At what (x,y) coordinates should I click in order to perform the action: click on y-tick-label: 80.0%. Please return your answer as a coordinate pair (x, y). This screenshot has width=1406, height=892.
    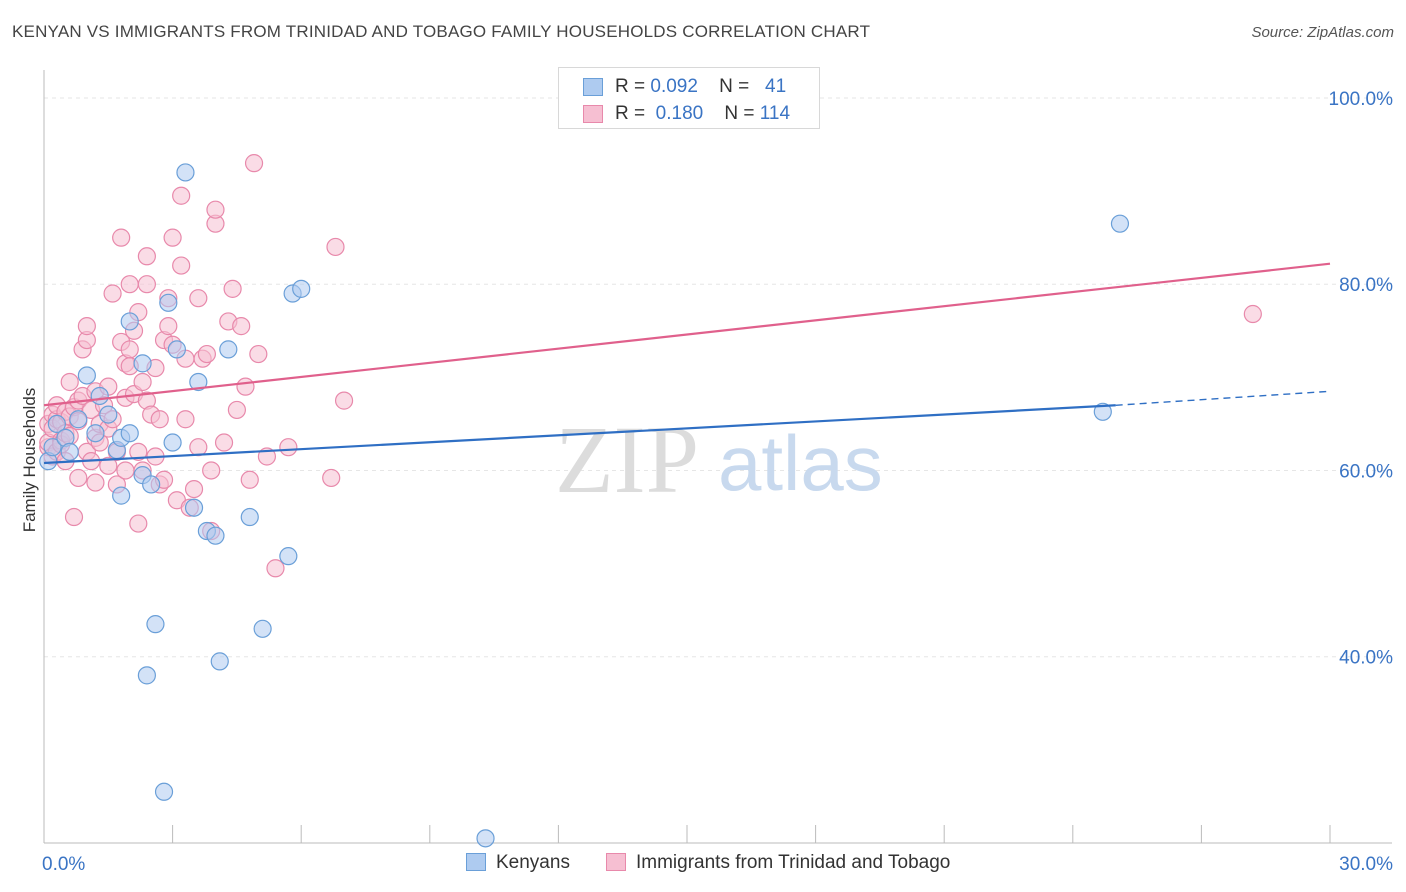
    Looking at the image, I should click on (1366, 285).